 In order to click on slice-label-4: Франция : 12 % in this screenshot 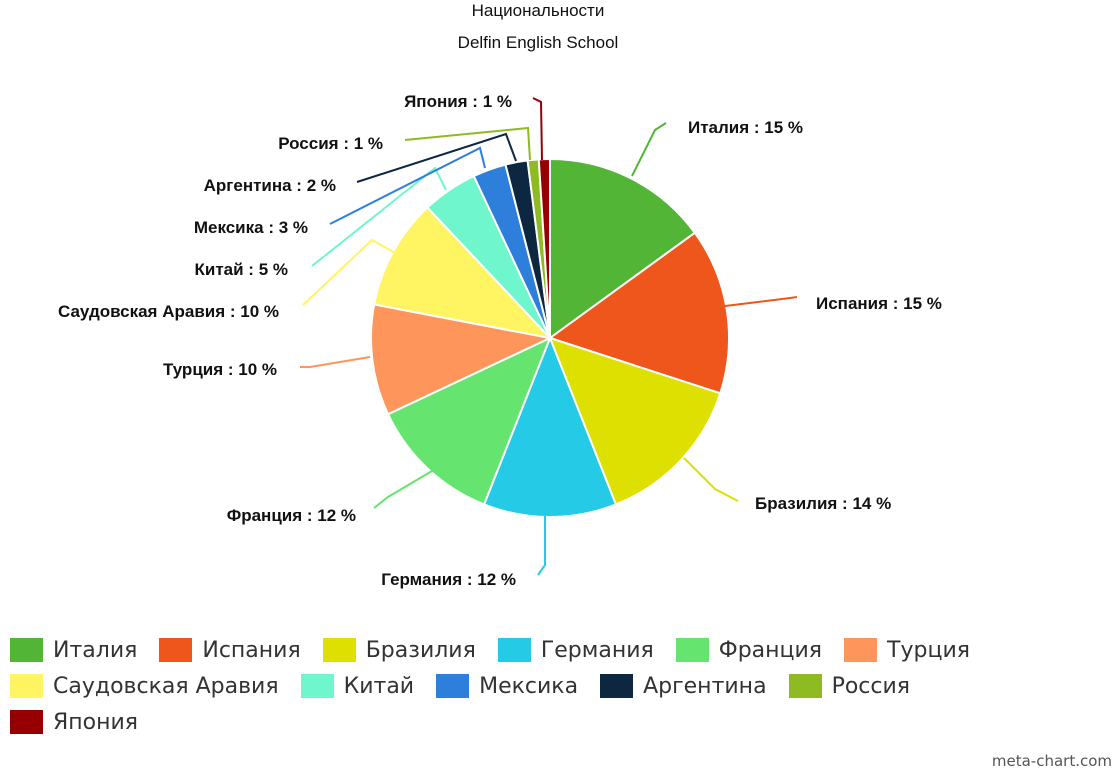, I will do `click(291, 515)`.